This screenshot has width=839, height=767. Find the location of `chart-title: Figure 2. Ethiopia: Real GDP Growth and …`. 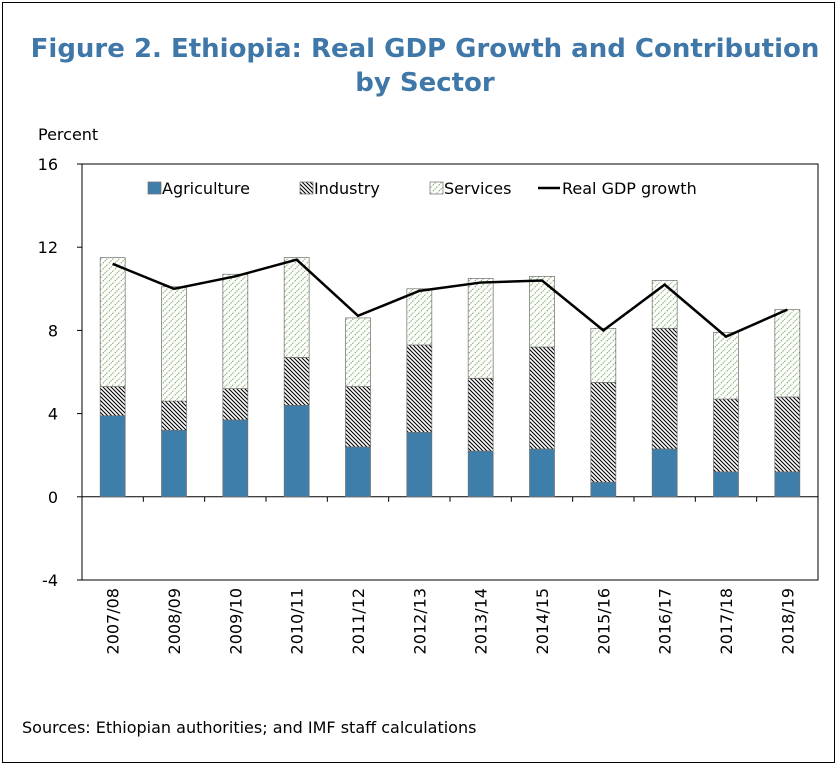

chart-title: Figure 2. Ethiopia: Real GDP Growth and … is located at coordinates (425, 66).